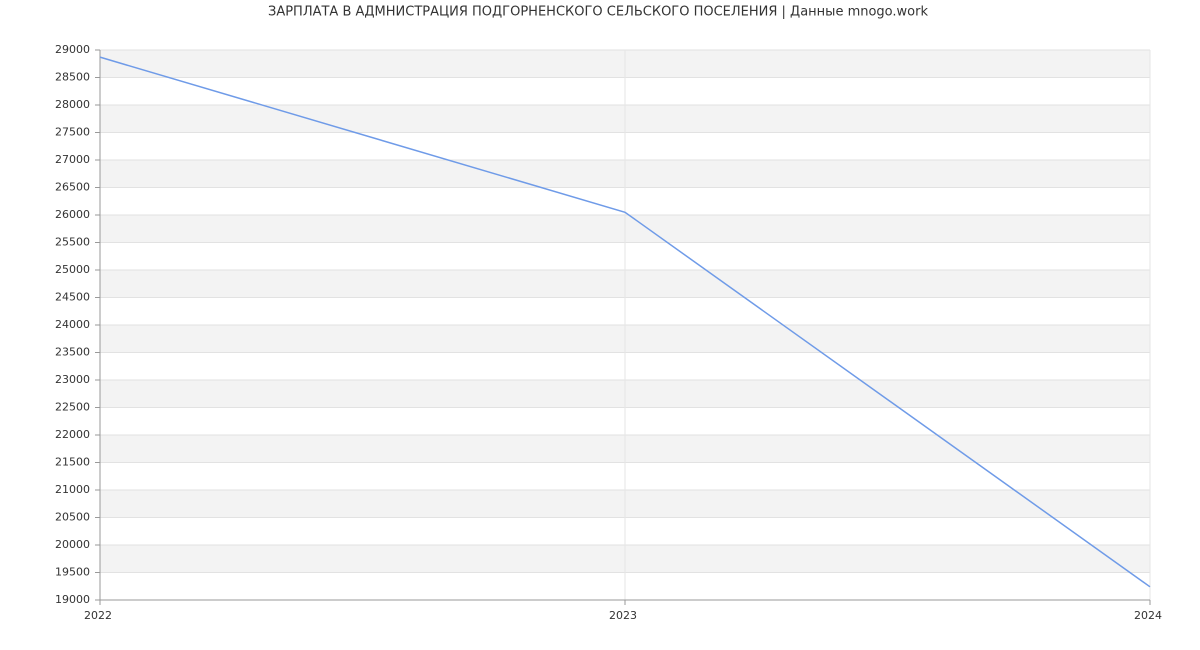 The width and height of the screenshot is (1200, 650). I want to click on y-tick-label: 25500, so click(72, 242).